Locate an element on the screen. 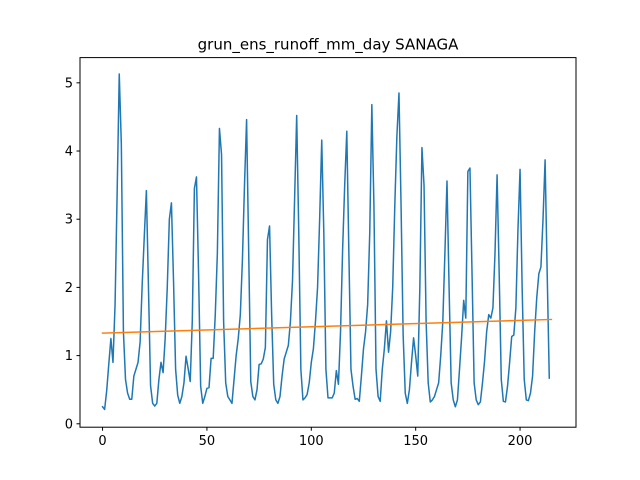 The image size is (640, 480). y-tick-label: 3 is located at coordinates (69, 220).